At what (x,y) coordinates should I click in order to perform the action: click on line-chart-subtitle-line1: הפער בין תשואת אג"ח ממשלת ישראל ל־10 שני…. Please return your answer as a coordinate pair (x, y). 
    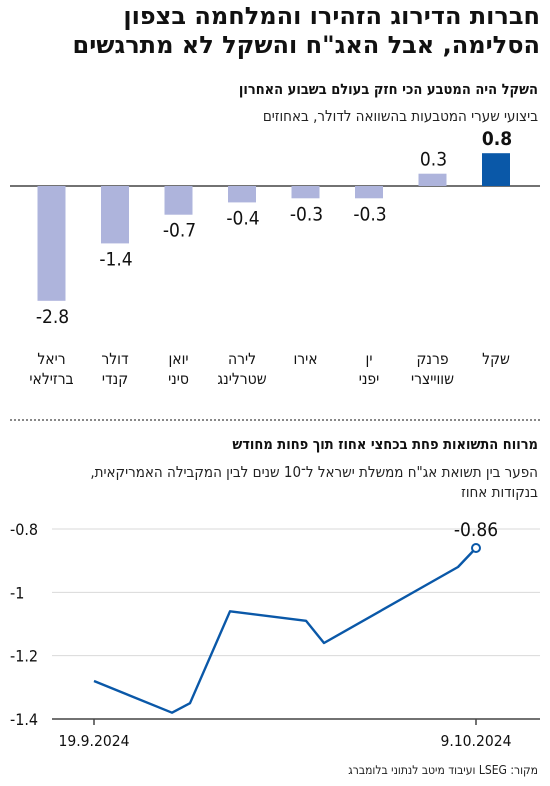
    Looking at the image, I should click on (314, 472).